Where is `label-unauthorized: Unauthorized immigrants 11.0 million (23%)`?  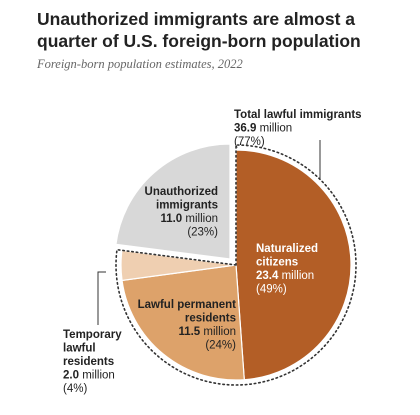
label-unauthorized: Unauthorized immigrants 11.0 million (23%) is located at coordinates (182, 212).